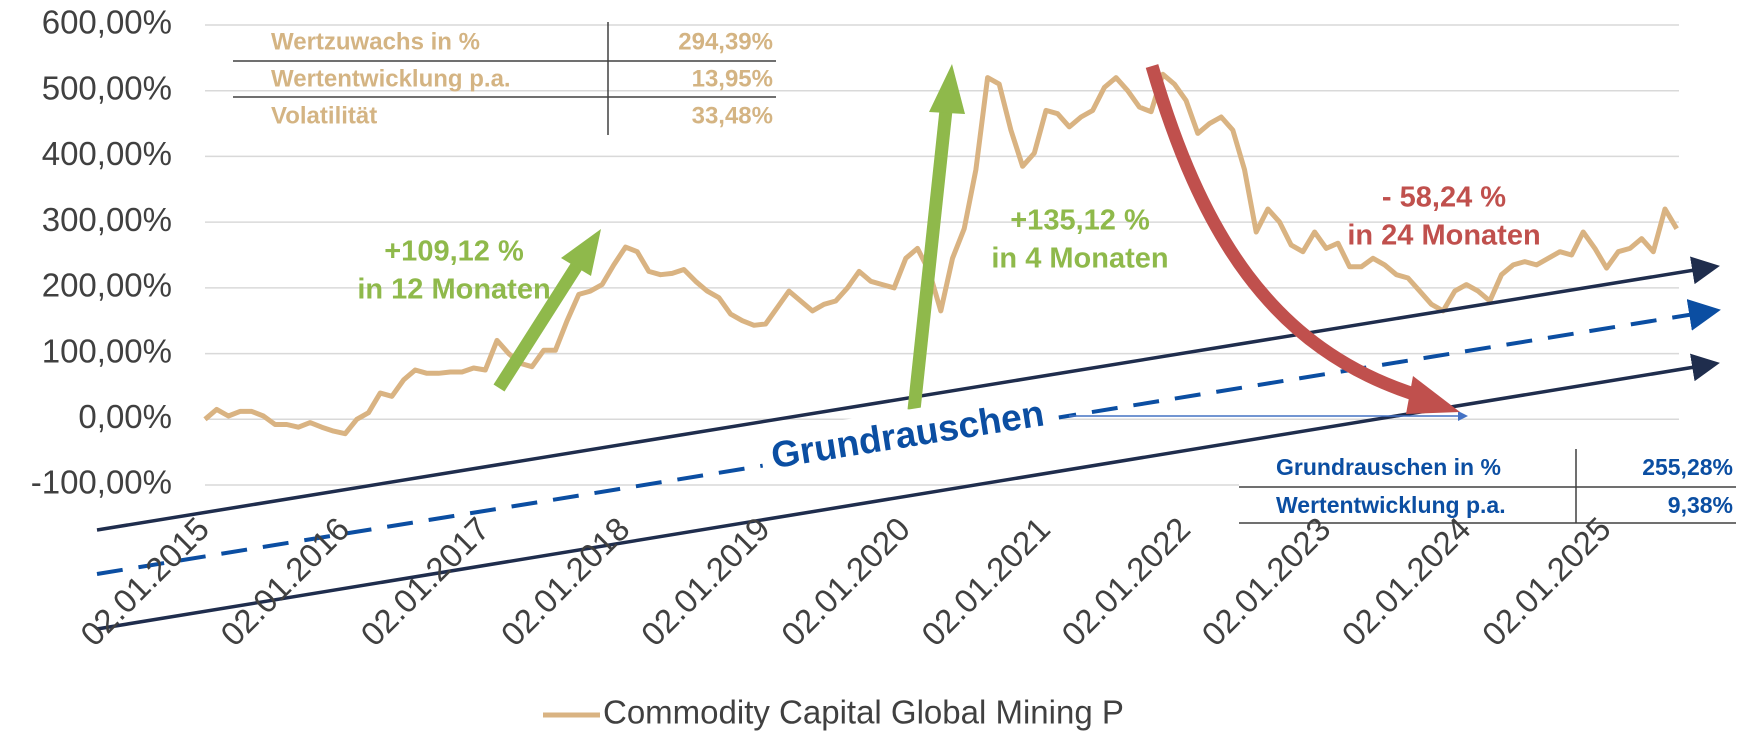 This screenshot has width=1737, height=733. What do you see at coordinates (107, 22) in the screenshot?
I see `y-tick-label: 600,00%` at bounding box center [107, 22].